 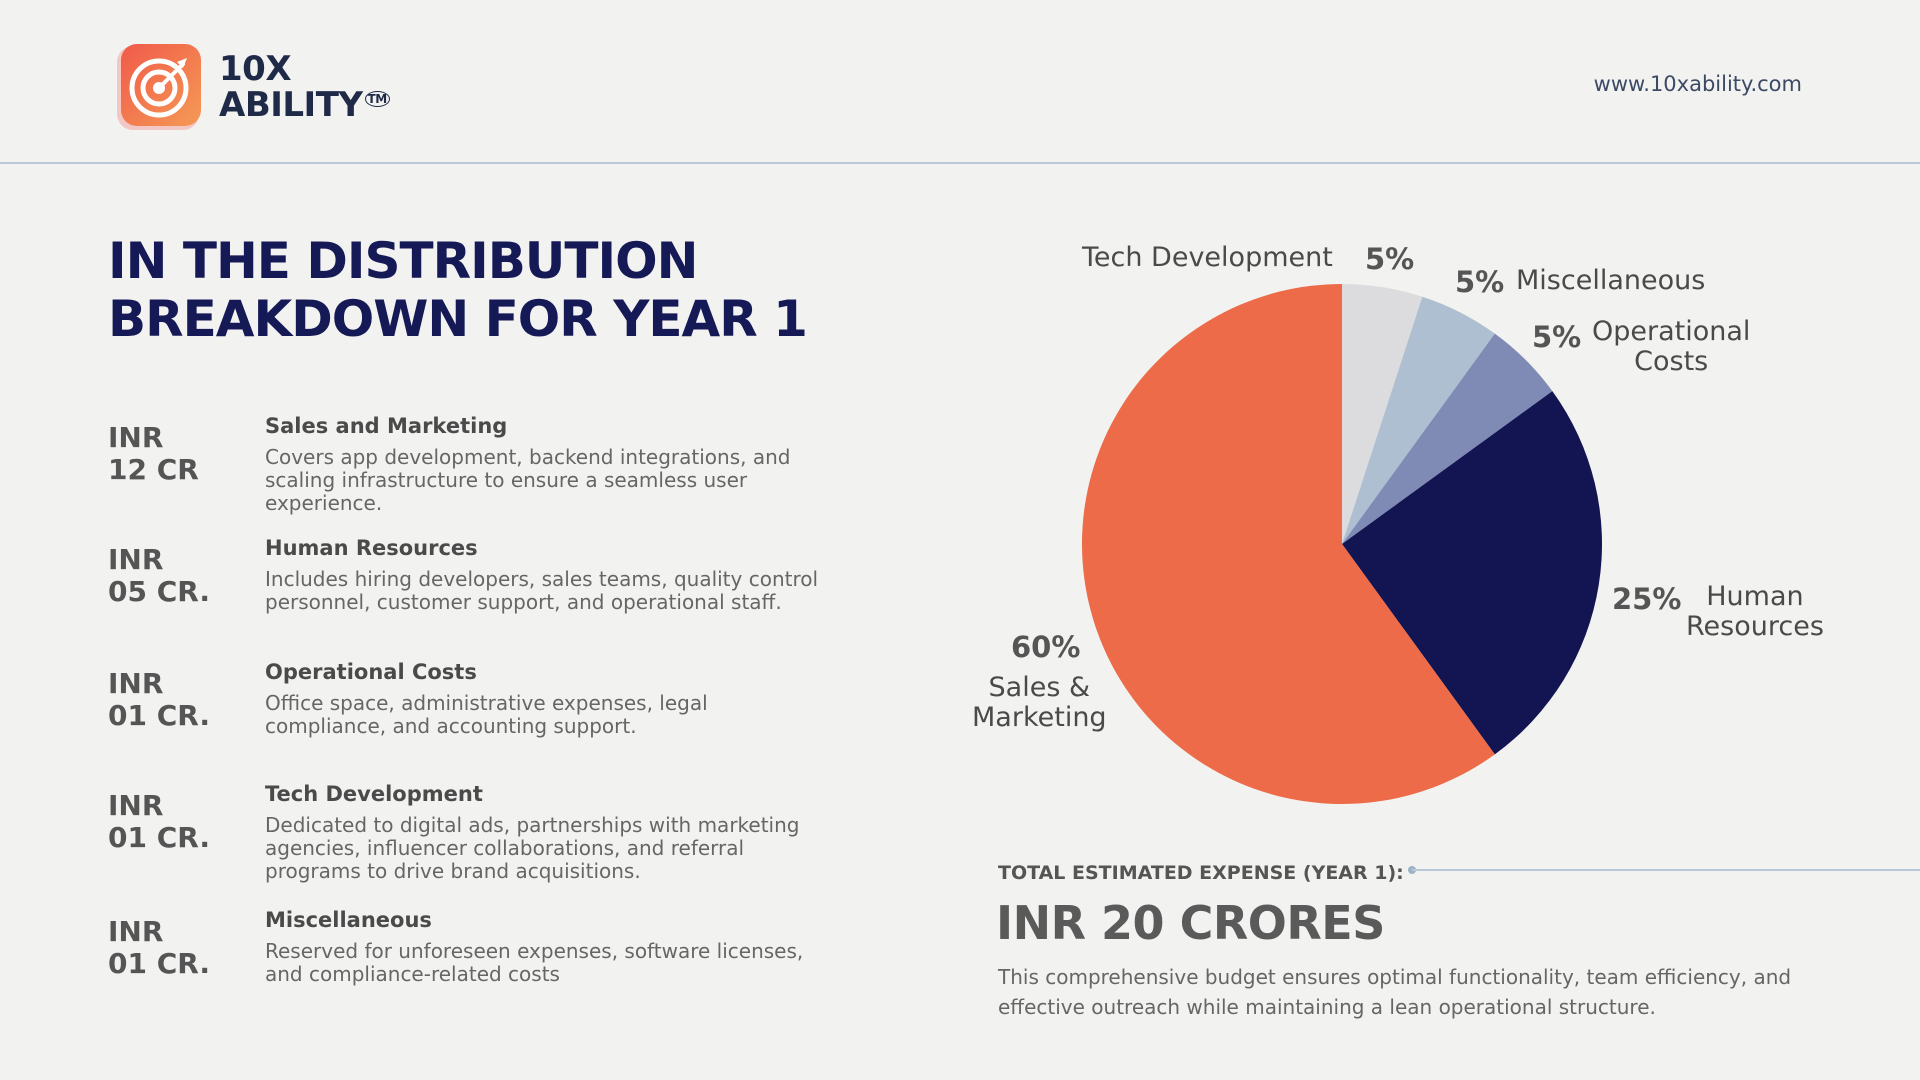 What do you see at coordinates (159, 591) in the screenshot?
I see `item-amount-value: 05 CR.` at bounding box center [159, 591].